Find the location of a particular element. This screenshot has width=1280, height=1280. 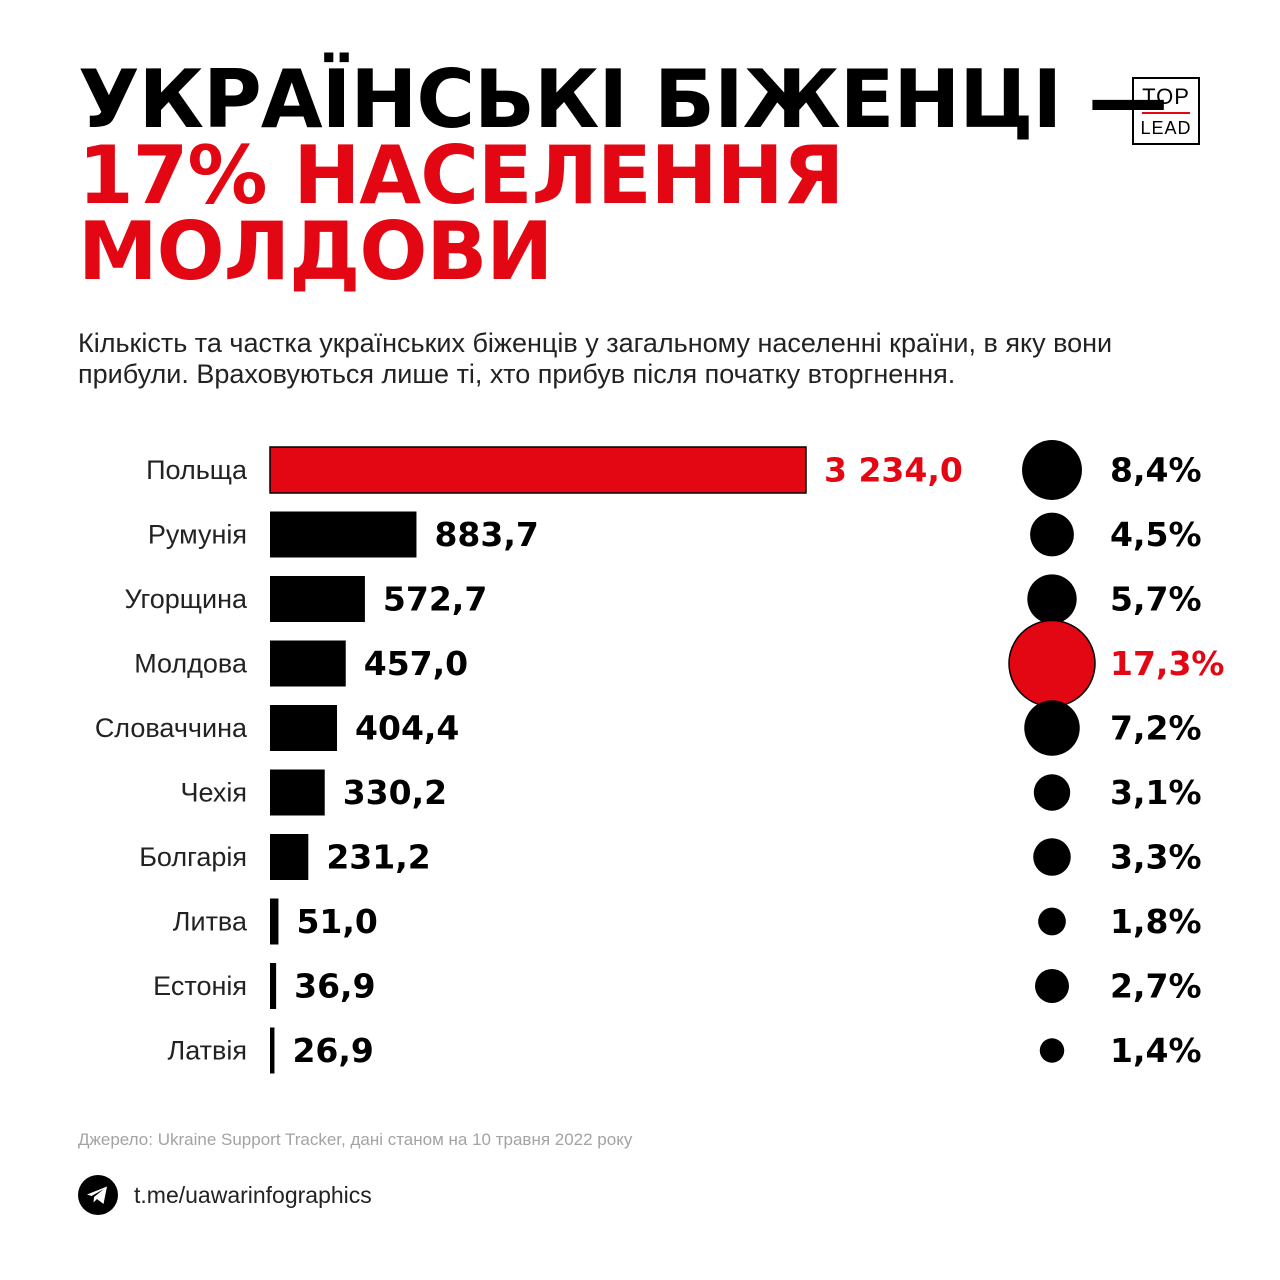

footer: t.me/uawarinfographics is located at coordinates (225, 1195).